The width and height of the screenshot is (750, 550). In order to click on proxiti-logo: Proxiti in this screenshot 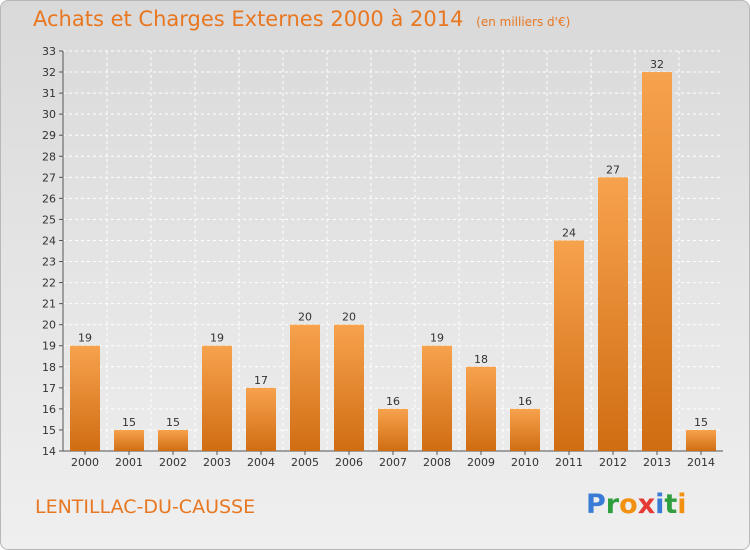, I will do `click(636, 504)`.